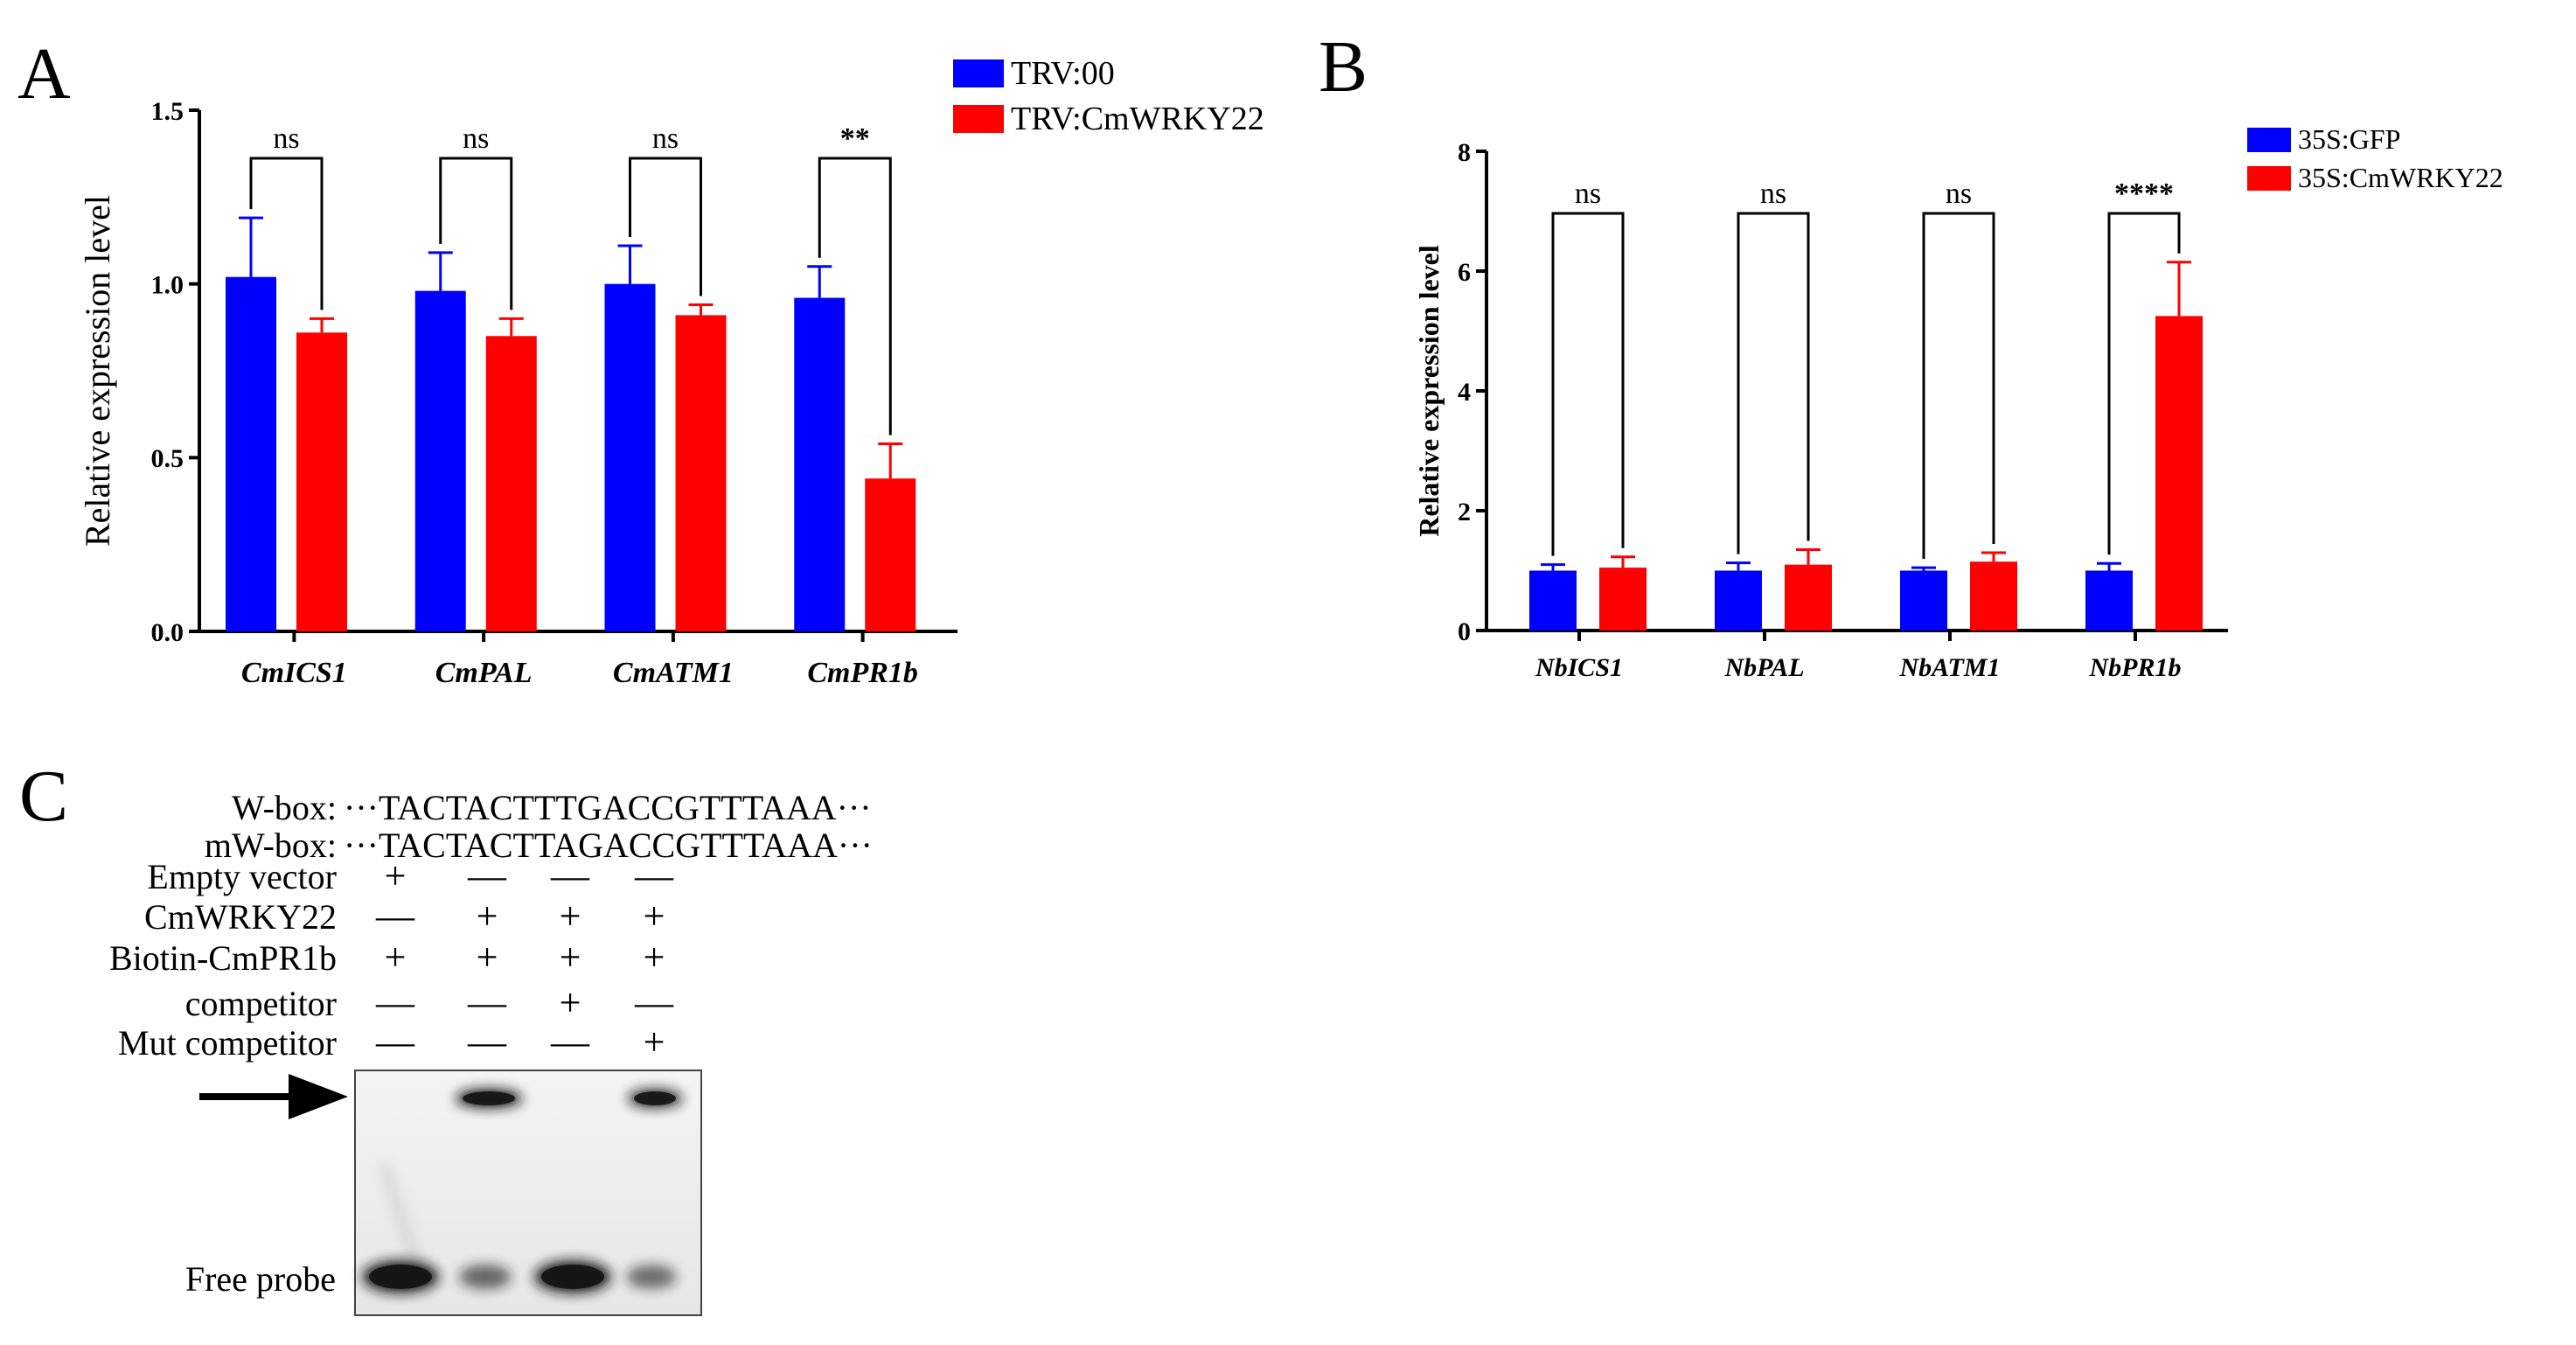  What do you see at coordinates (223, 958) in the screenshot?
I see `emsa-condition-label: Biotin-CmPR1b` at bounding box center [223, 958].